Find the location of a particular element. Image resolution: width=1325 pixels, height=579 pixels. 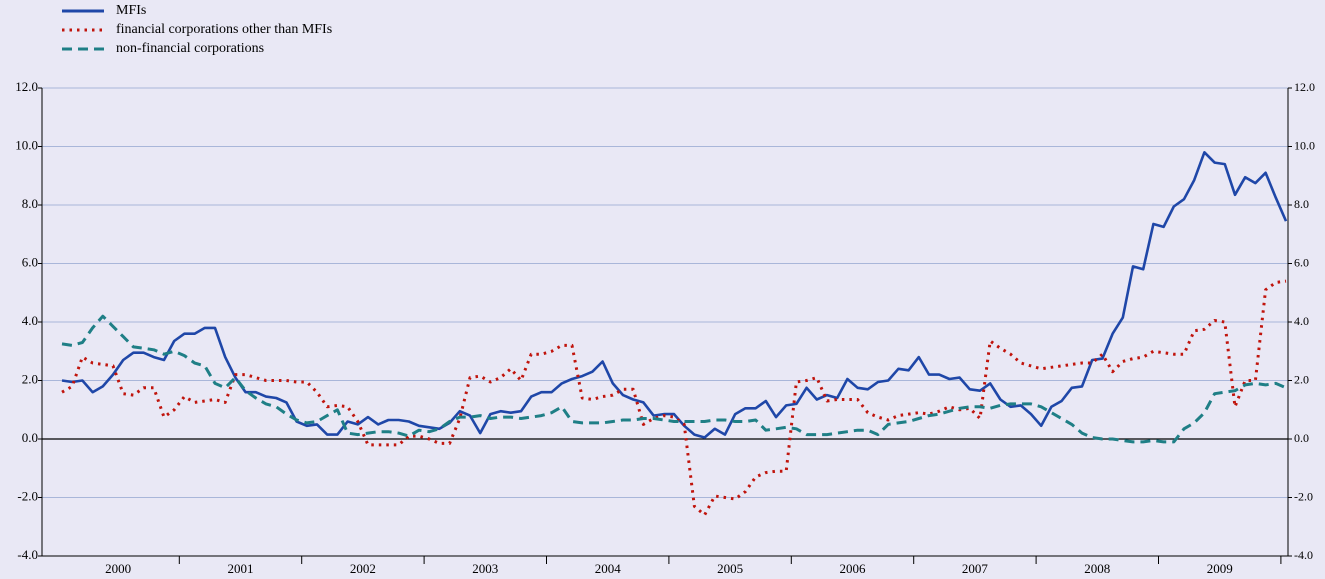

y-tick-label: 6.0 is located at coordinates (30, 261).